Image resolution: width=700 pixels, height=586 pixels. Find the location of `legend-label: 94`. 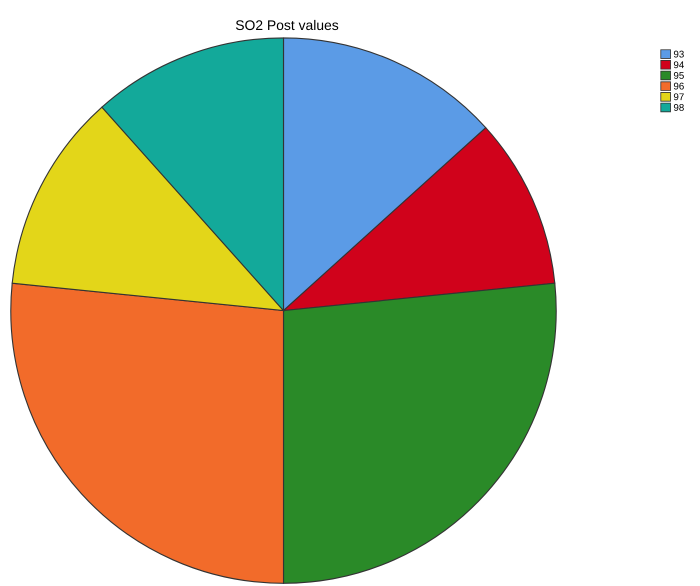

legend-label: 94 is located at coordinates (679, 64).